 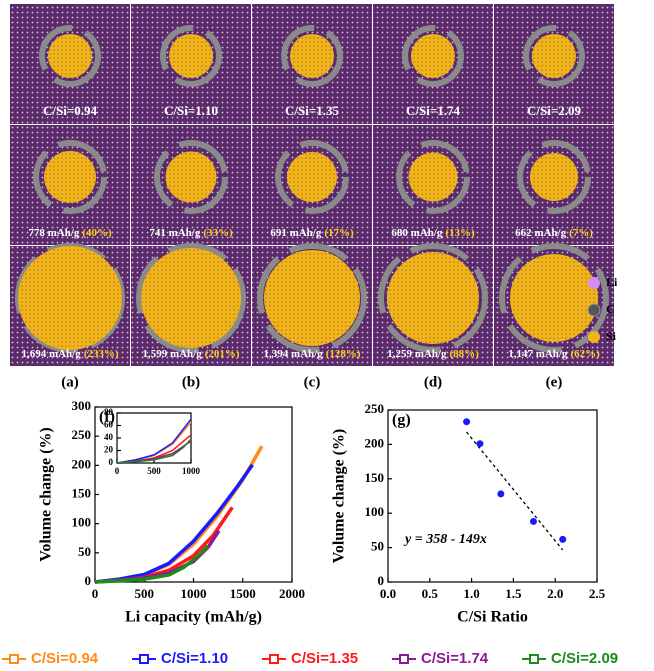 I want to click on cell-text: (7%), so click(x=581, y=233).